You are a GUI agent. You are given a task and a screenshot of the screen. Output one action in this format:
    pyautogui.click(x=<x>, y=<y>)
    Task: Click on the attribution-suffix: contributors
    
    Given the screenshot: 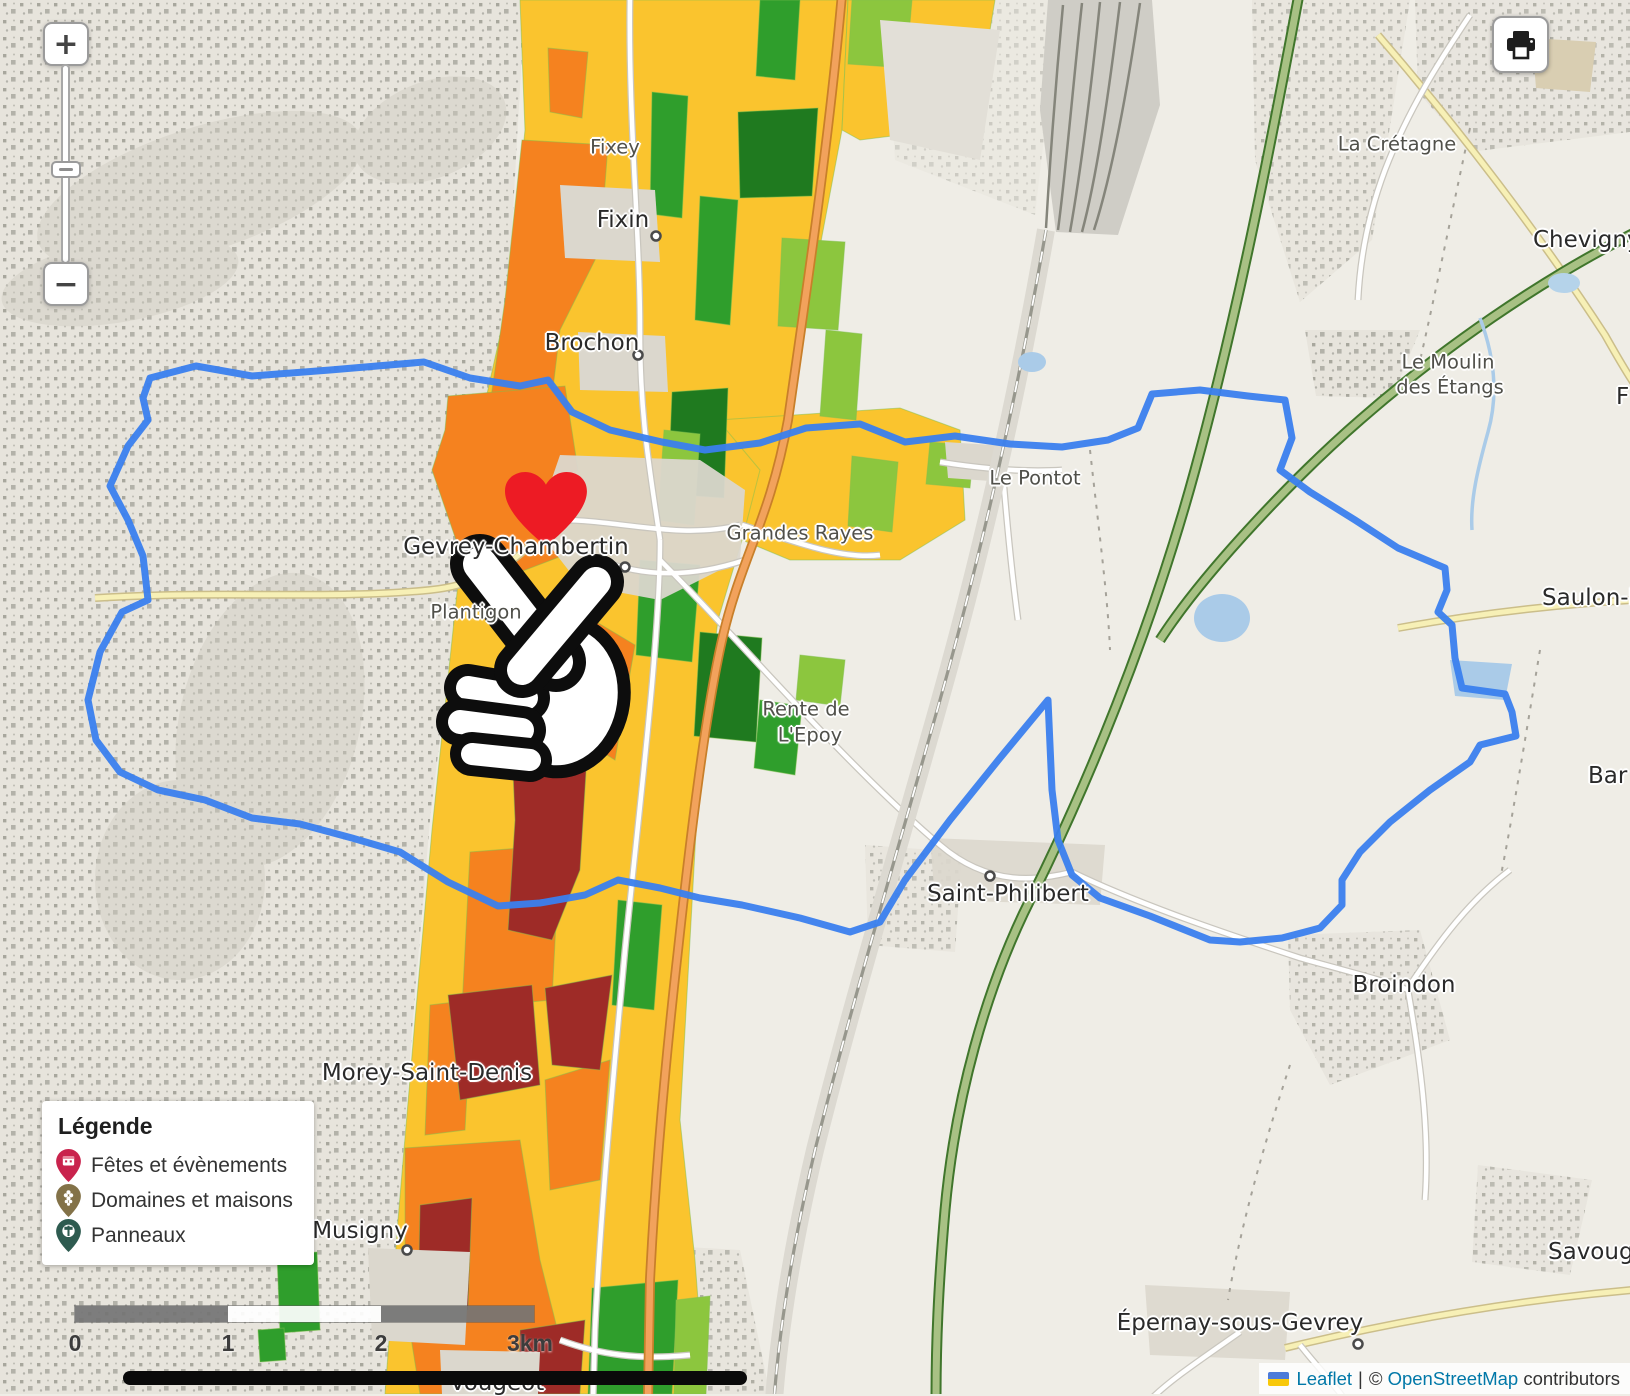 What is the action you would take?
    pyautogui.click(x=1571, y=1378)
    